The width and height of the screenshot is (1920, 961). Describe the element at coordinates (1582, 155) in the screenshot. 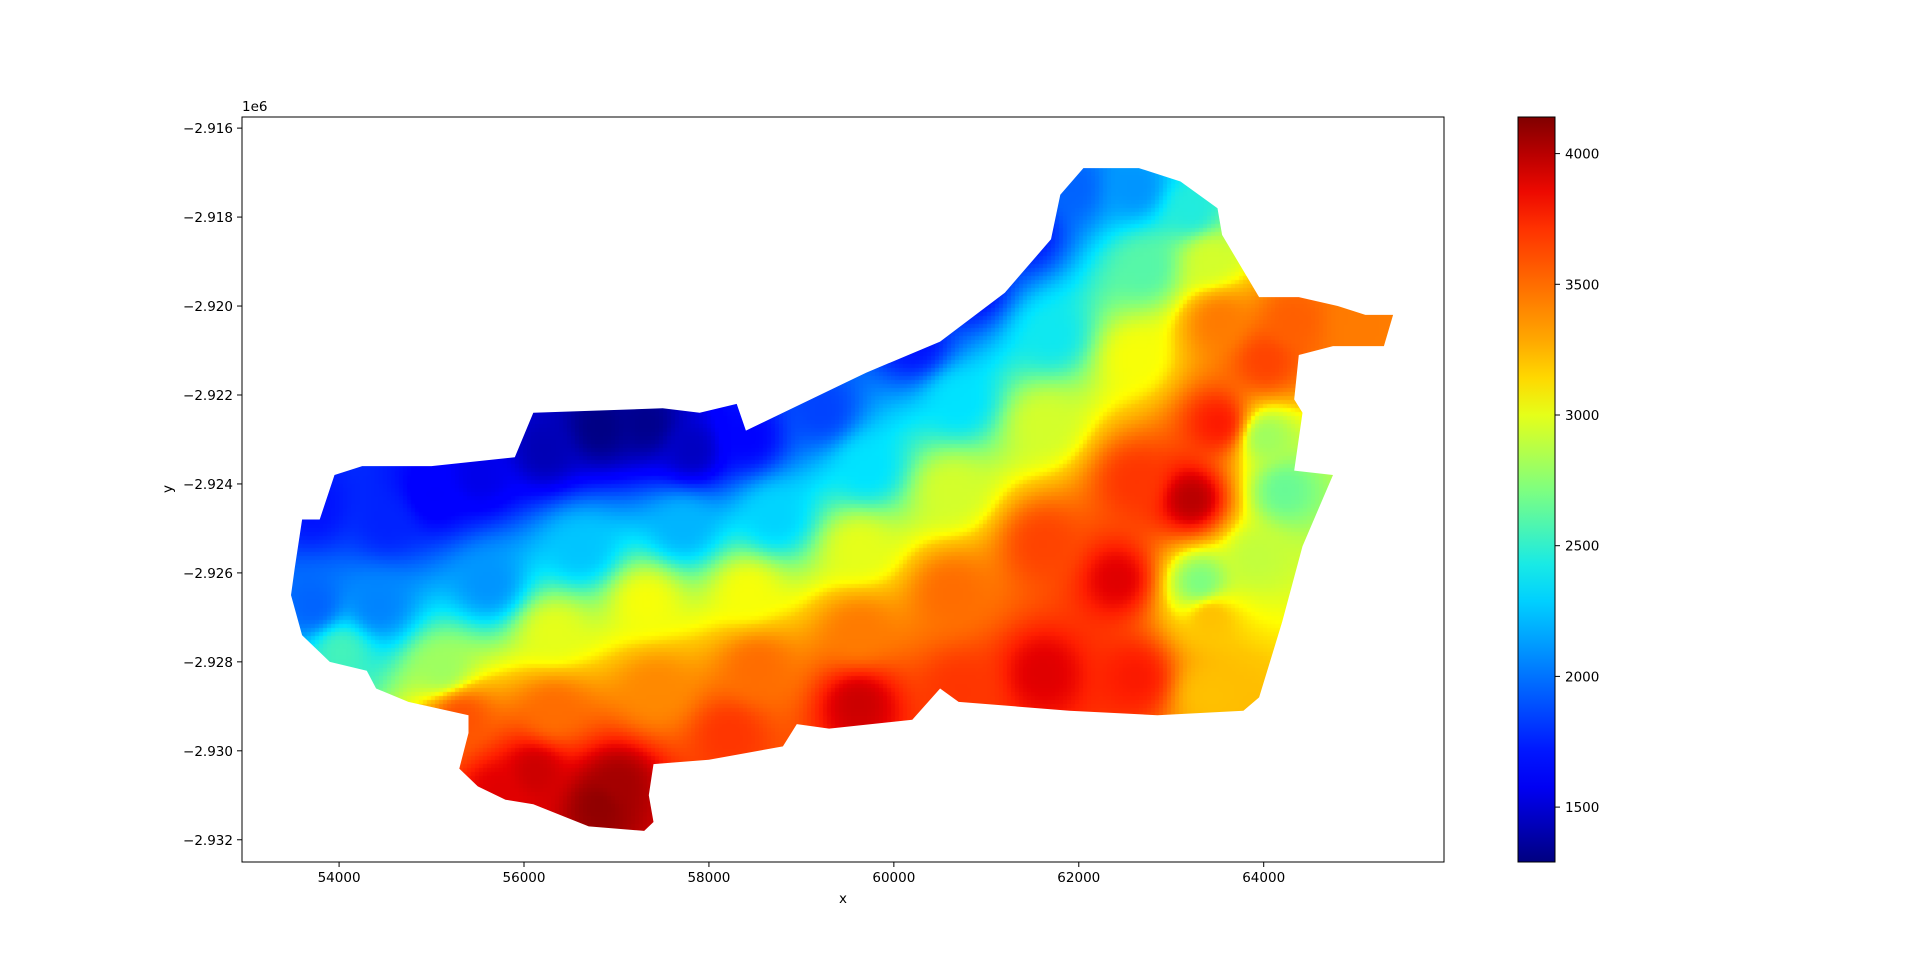

I see `colorbar-tick-label: 4000` at that location.